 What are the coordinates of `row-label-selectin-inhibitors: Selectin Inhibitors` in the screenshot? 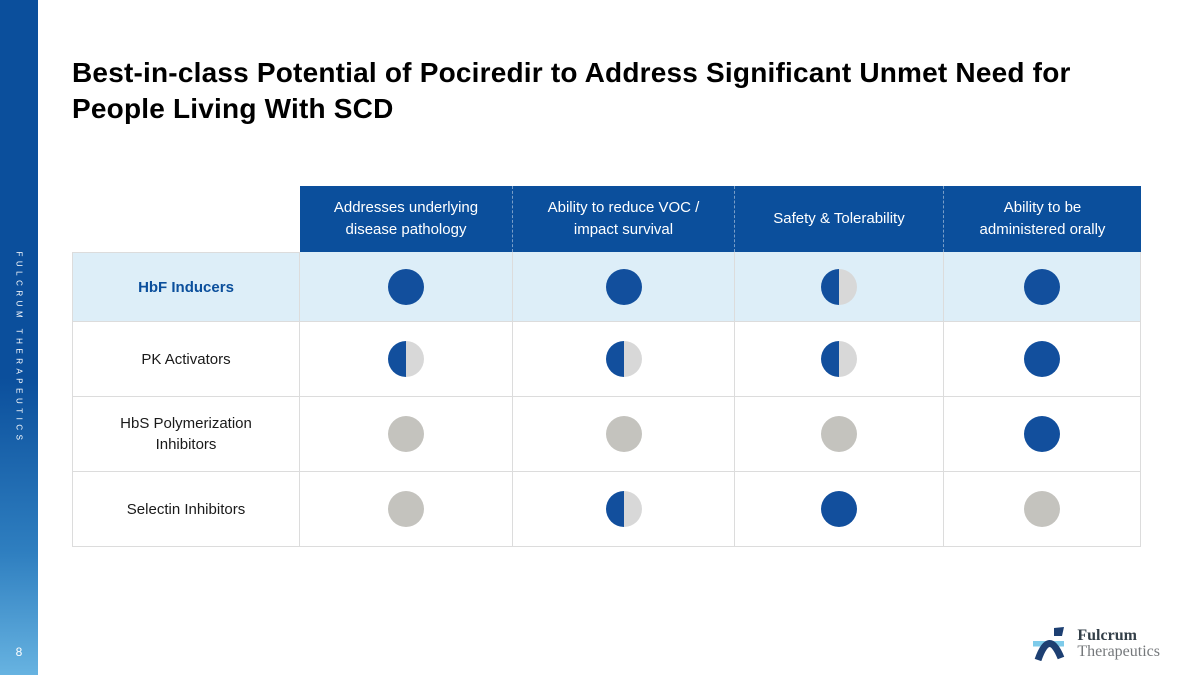 It's located at (186, 509).